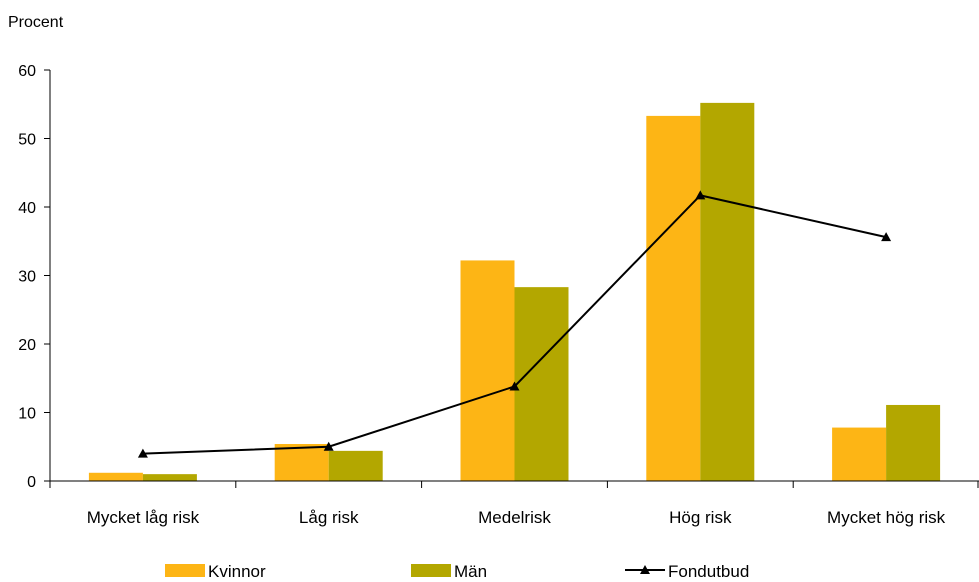 This screenshot has width=979, height=582. Describe the element at coordinates (27, 208) in the screenshot. I see `y-tick-label: 40` at that location.